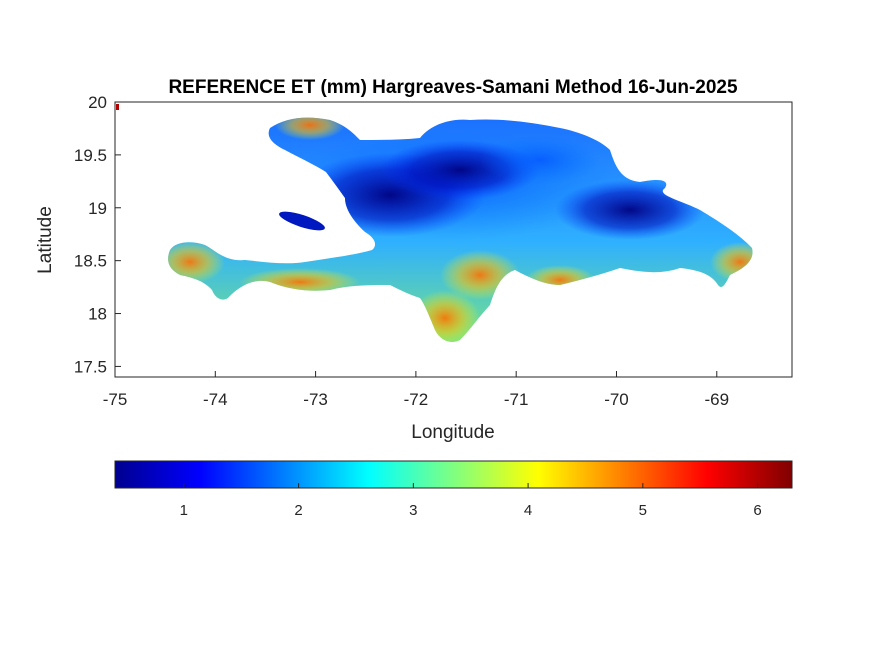 The width and height of the screenshot is (875, 656). What do you see at coordinates (90, 366) in the screenshot?
I see `y-tick-label: 17.5` at bounding box center [90, 366].